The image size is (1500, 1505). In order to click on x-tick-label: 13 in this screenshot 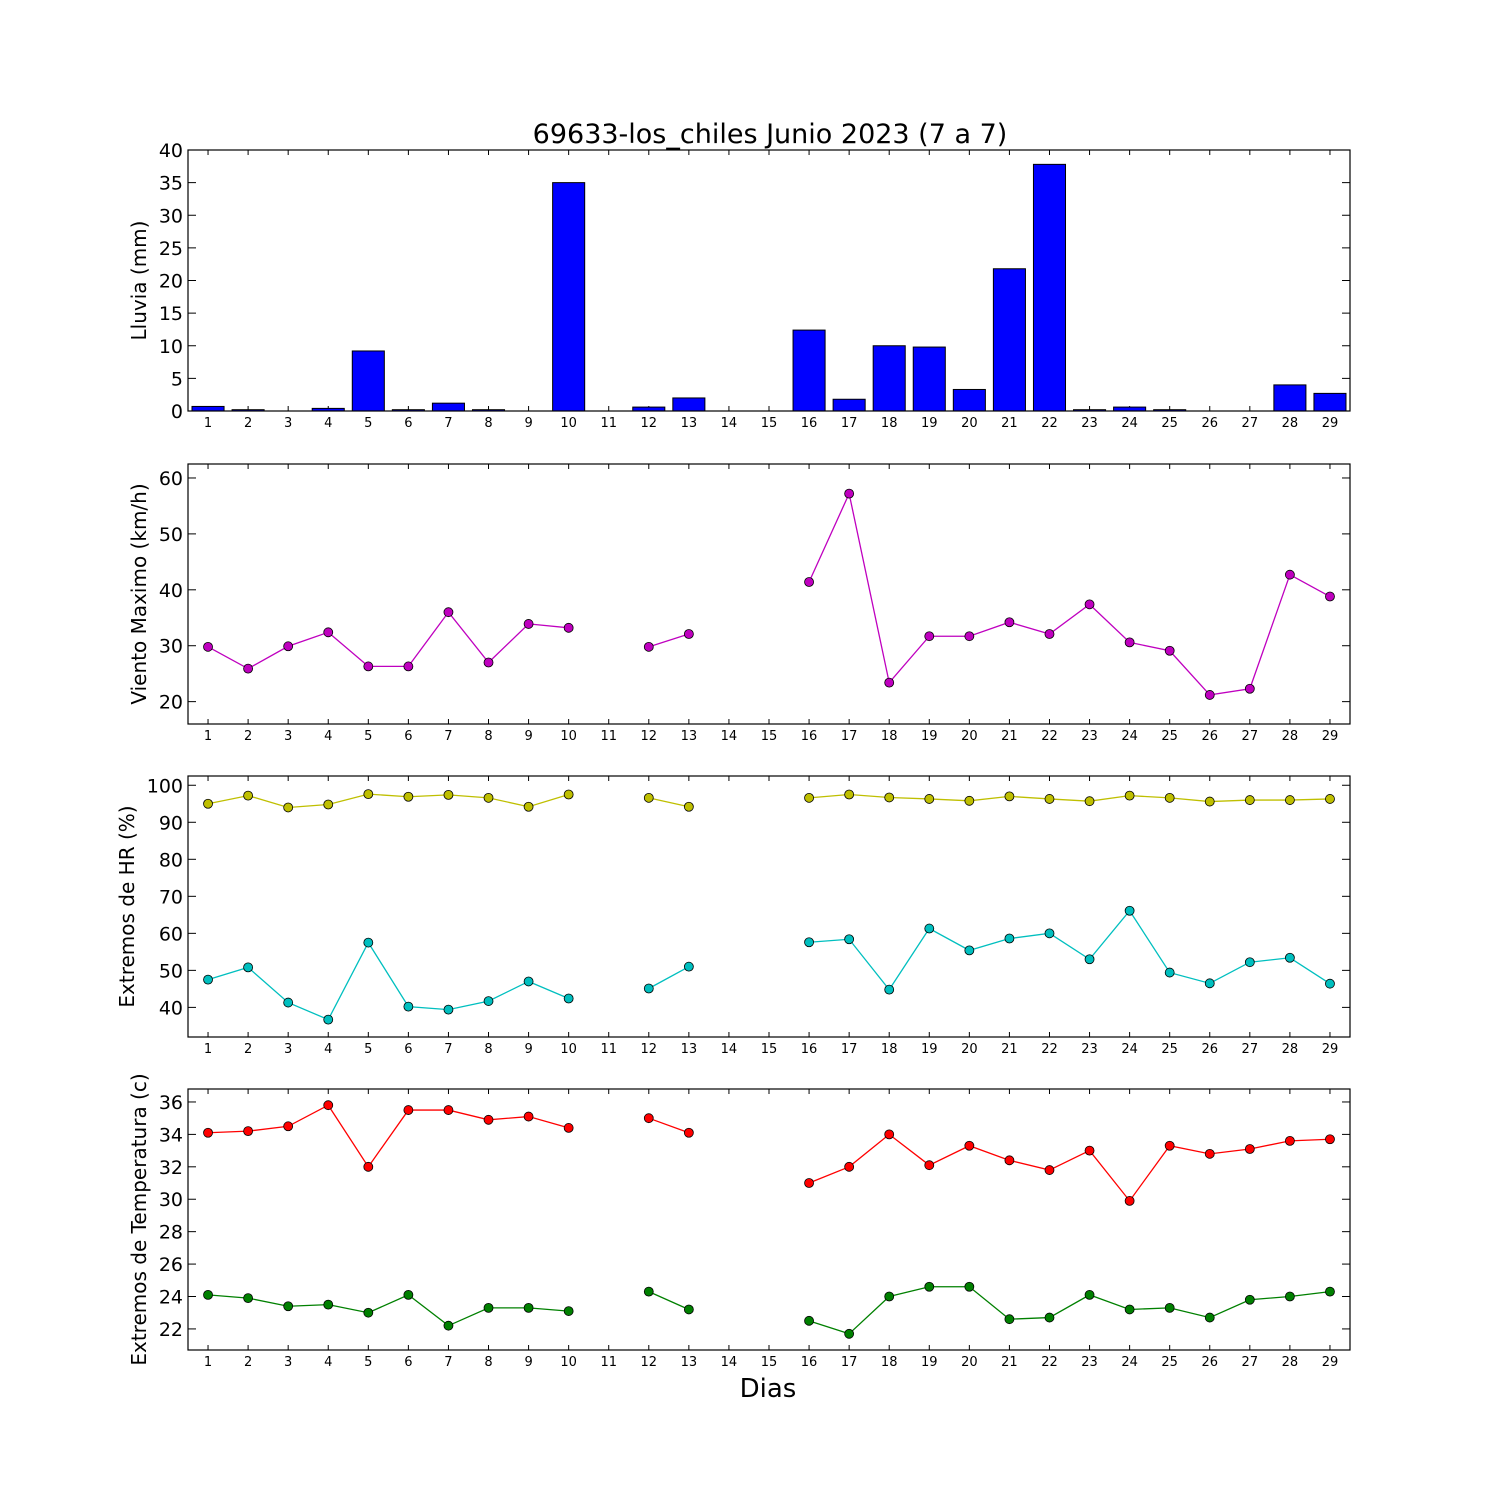, I will do `click(689, 423)`.